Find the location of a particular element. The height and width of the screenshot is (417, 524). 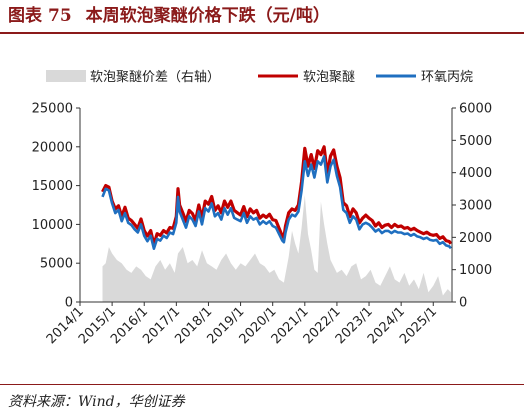

left-axis-tick-label: 5000 is located at coordinates (56, 264).